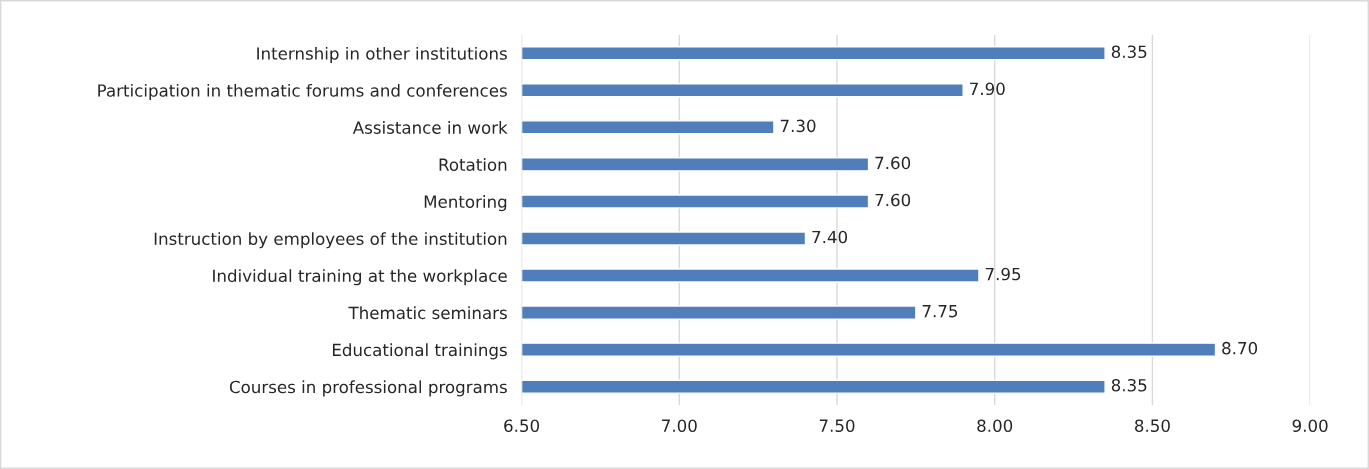  What do you see at coordinates (382, 55) in the screenshot?
I see `y-tick-label: Internship in other institutions` at bounding box center [382, 55].